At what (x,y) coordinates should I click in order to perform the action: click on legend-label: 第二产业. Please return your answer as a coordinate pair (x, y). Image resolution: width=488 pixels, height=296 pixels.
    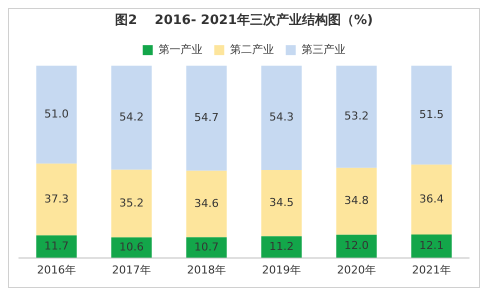
    Looking at the image, I should click on (252, 49).